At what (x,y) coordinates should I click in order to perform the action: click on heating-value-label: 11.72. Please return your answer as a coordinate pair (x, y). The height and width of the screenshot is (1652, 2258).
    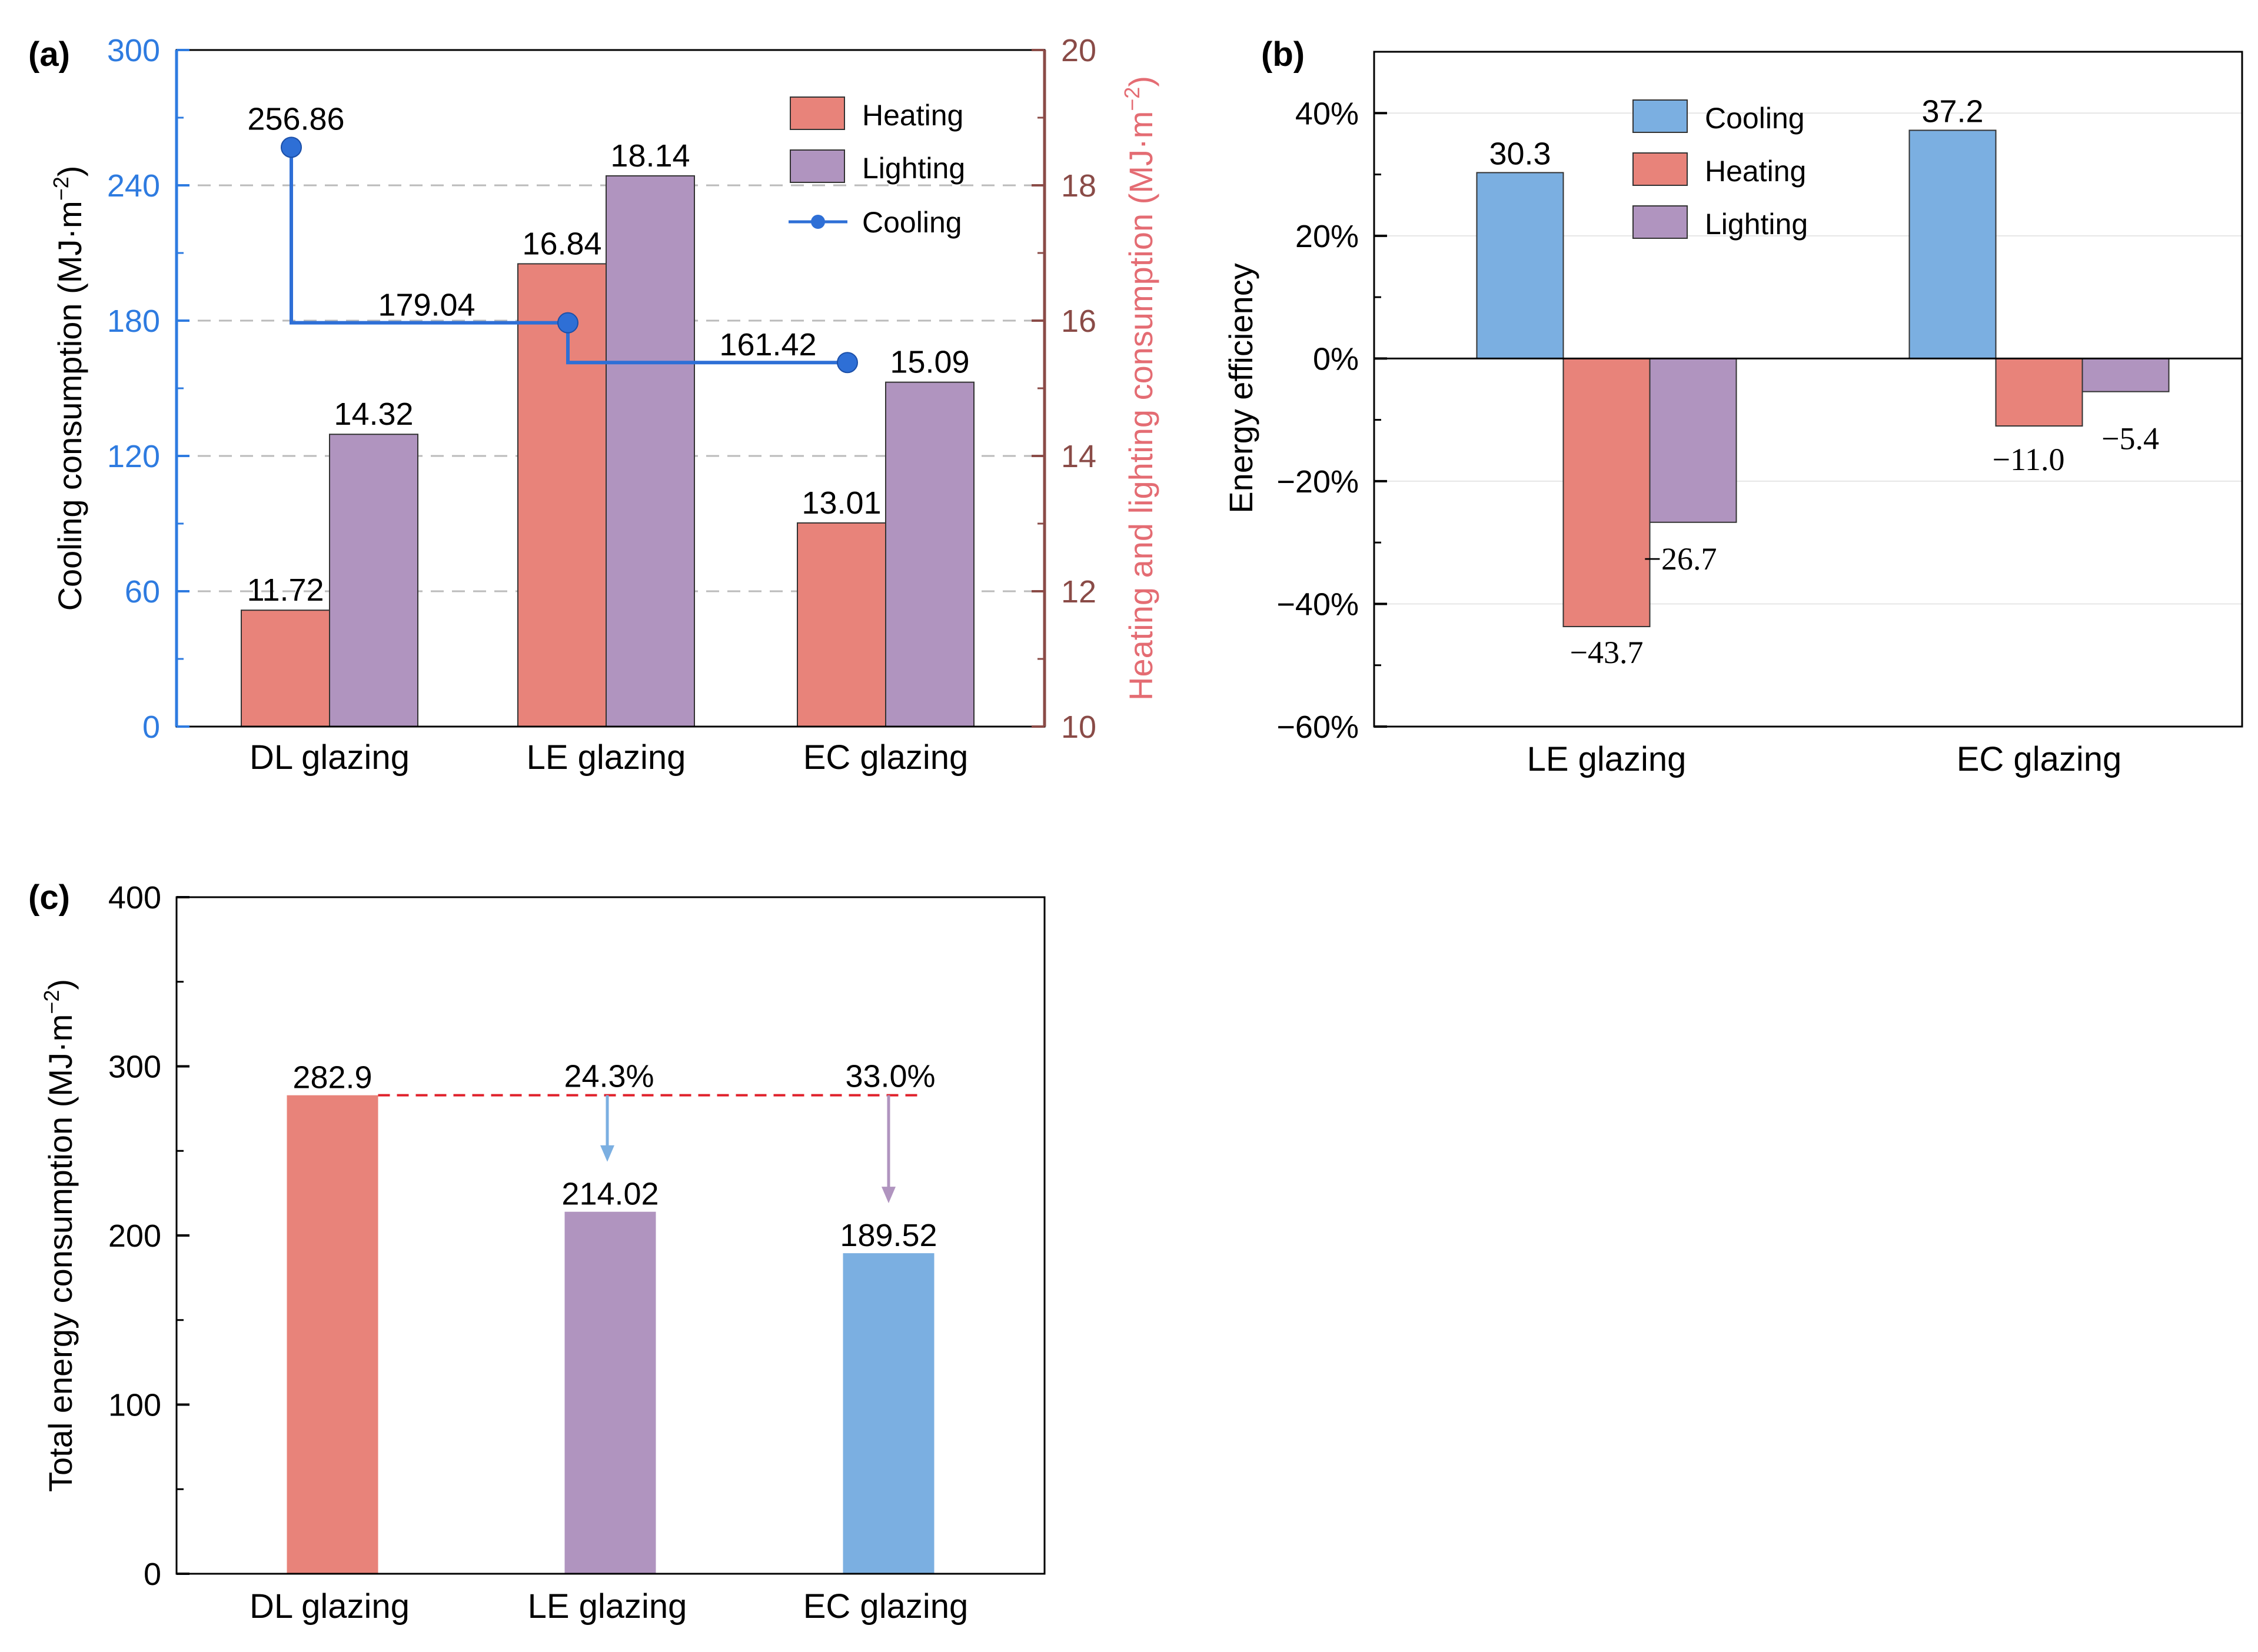
    Looking at the image, I should click on (285, 590).